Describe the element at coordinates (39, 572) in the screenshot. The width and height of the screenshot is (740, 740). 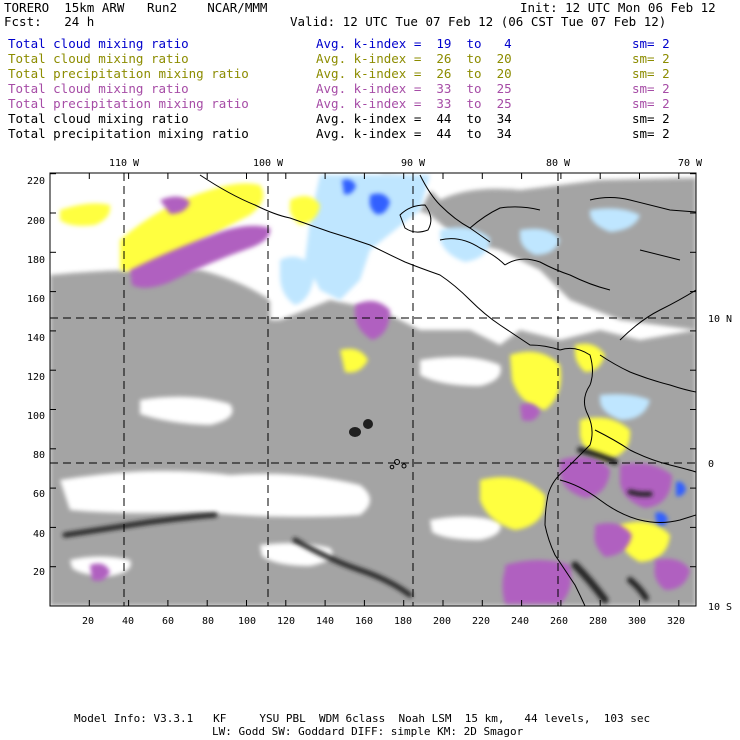
I see `y-index-label: 20` at that location.